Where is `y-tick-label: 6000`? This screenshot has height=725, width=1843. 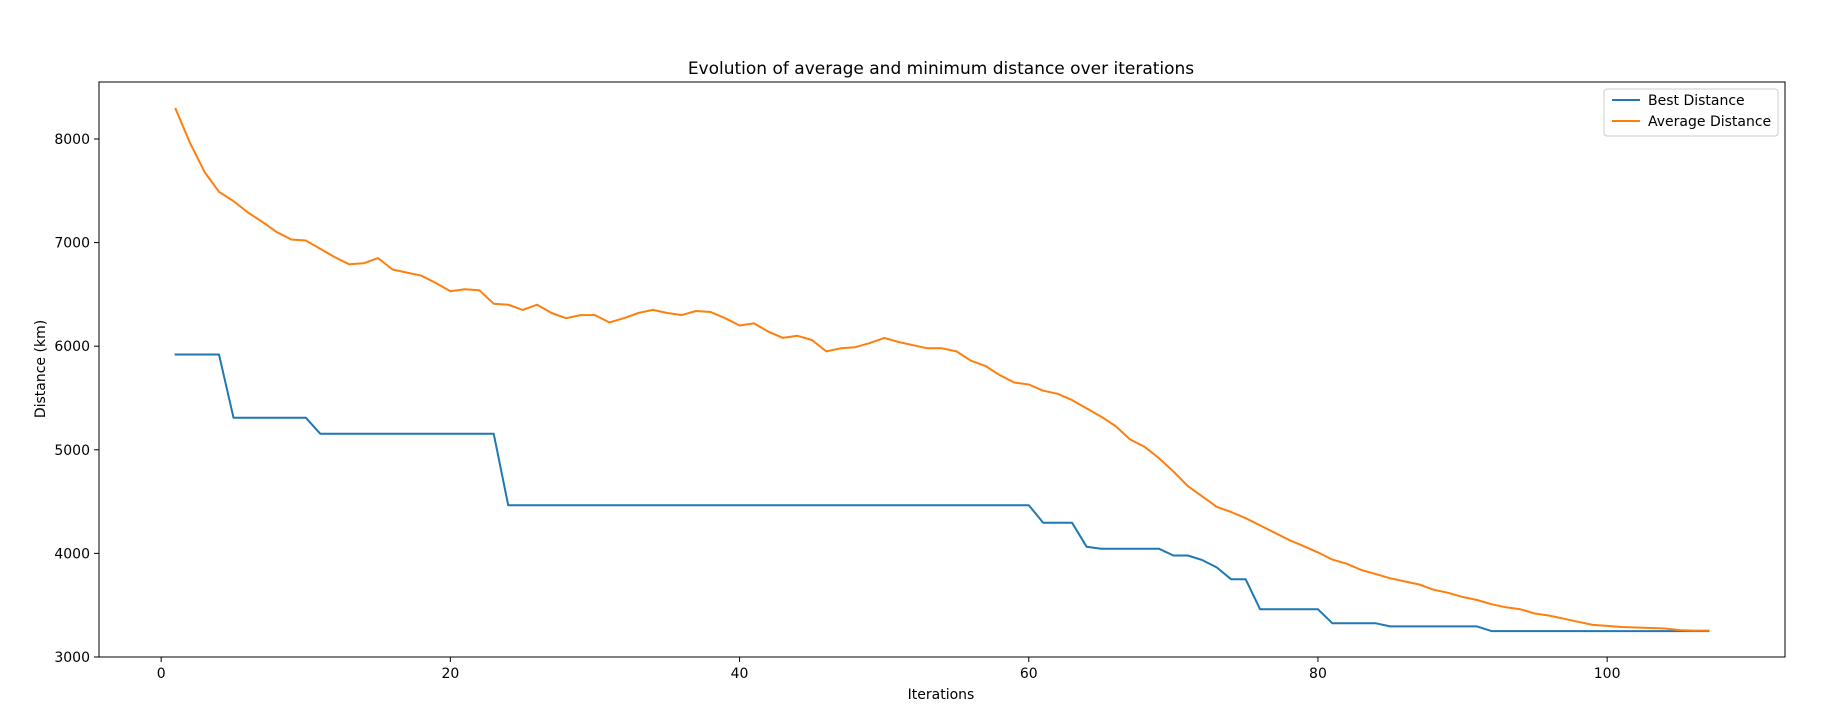 y-tick-label: 6000 is located at coordinates (72, 347).